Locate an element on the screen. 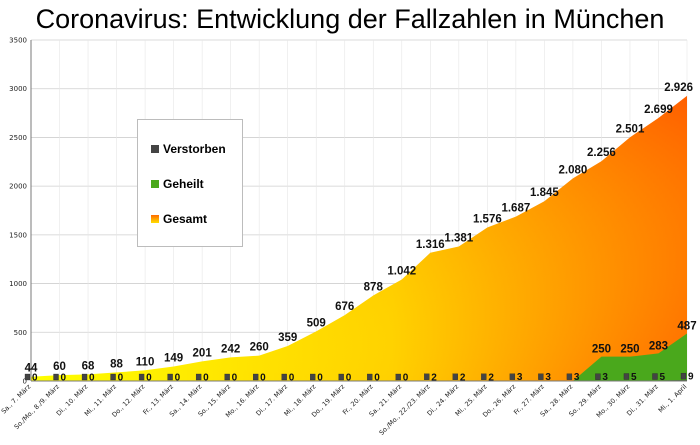 This screenshot has width=700, height=445. legend: Verstorben Geheilt Gesamt is located at coordinates (190, 183).